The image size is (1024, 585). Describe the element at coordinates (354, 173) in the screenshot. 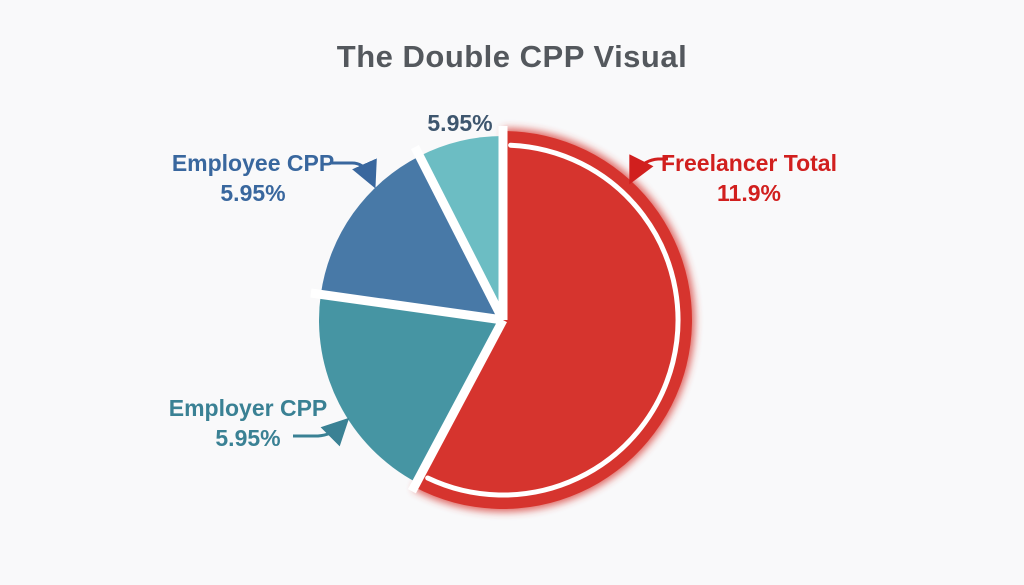

I see `employee-callout-arrow` at that location.